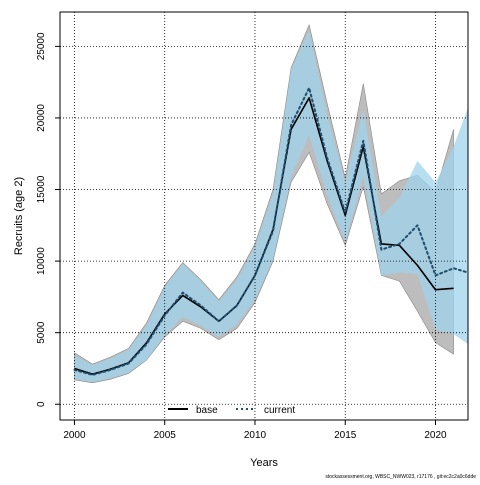 Image resolution: width=480 pixels, height=485 pixels. Describe the element at coordinates (41, 332) in the screenshot. I see `y-tick-label: 5000` at that location.